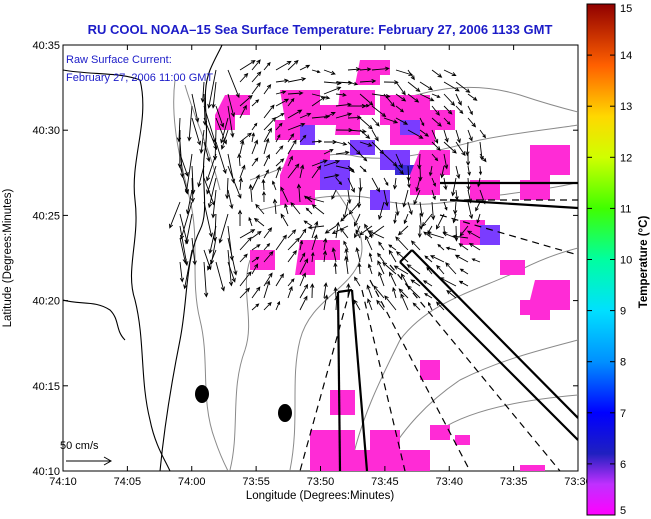 The width and height of the screenshot is (651, 519). Describe the element at coordinates (139, 78) in the screenshot. I see `current-label-line2: February 27, 2006 11:00 GMT` at that location.